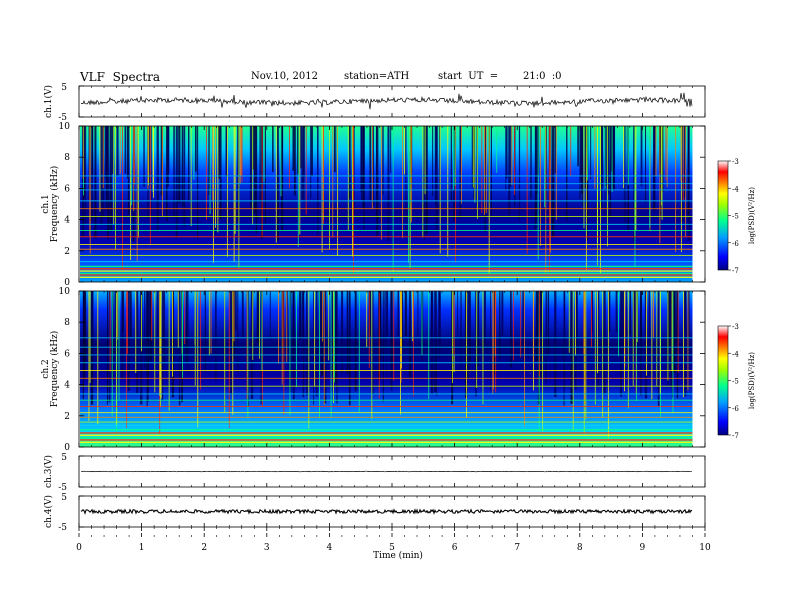  What do you see at coordinates (48, 101) in the screenshot?
I see `y-axis-label: ch.1(V)` at bounding box center [48, 101].